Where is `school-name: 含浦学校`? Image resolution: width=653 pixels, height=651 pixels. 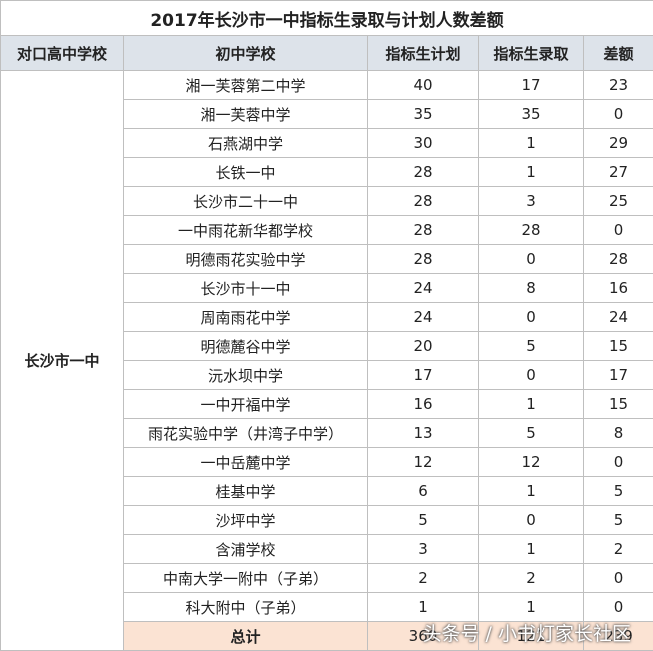 school-name: 含浦学校 is located at coordinates (245, 549).